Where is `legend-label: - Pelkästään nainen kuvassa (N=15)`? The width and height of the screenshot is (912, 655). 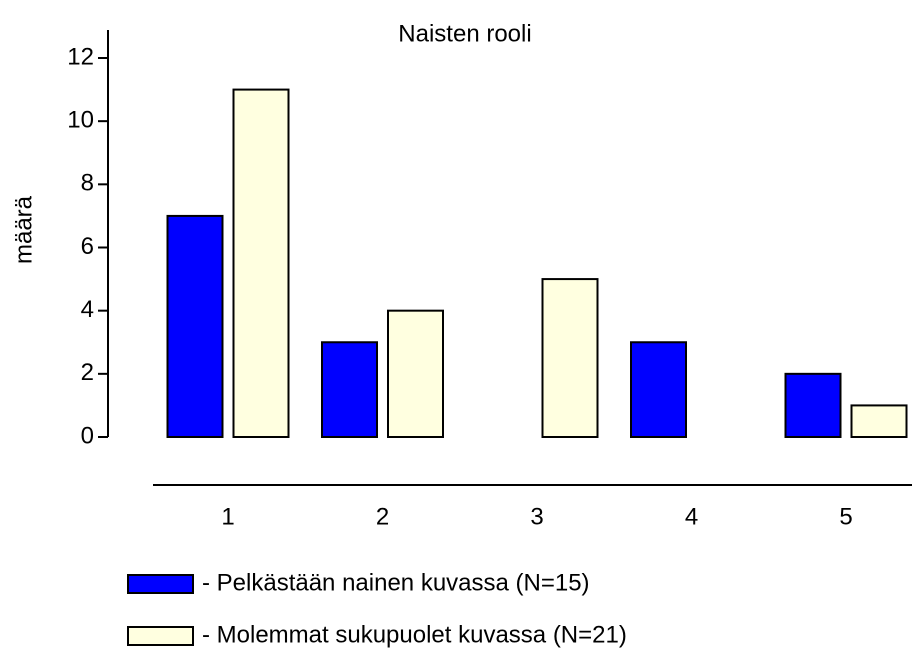
legend-label: - Pelkästään nainen kuvassa (N=15) is located at coordinates (396, 582).